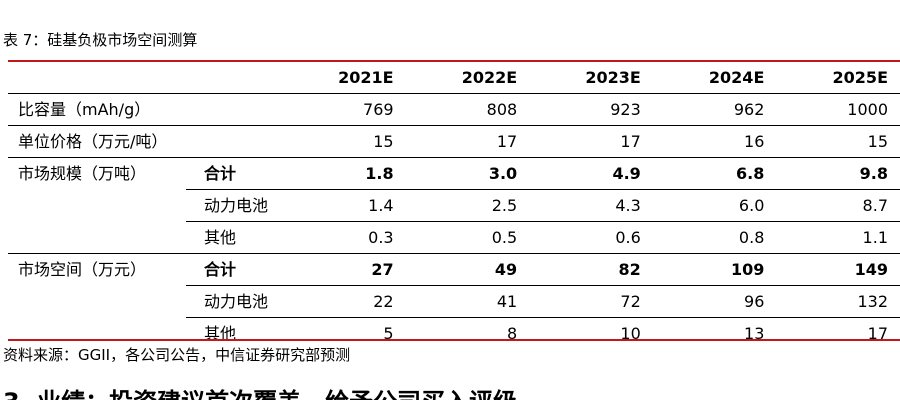 The width and height of the screenshot is (900, 400). What do you see at coordinates (177, 355) in the screenshot?
I see `source-note: 资料来源：GGII，各公司公告，中信证券研究部预测` at bounding box center [177, 355].